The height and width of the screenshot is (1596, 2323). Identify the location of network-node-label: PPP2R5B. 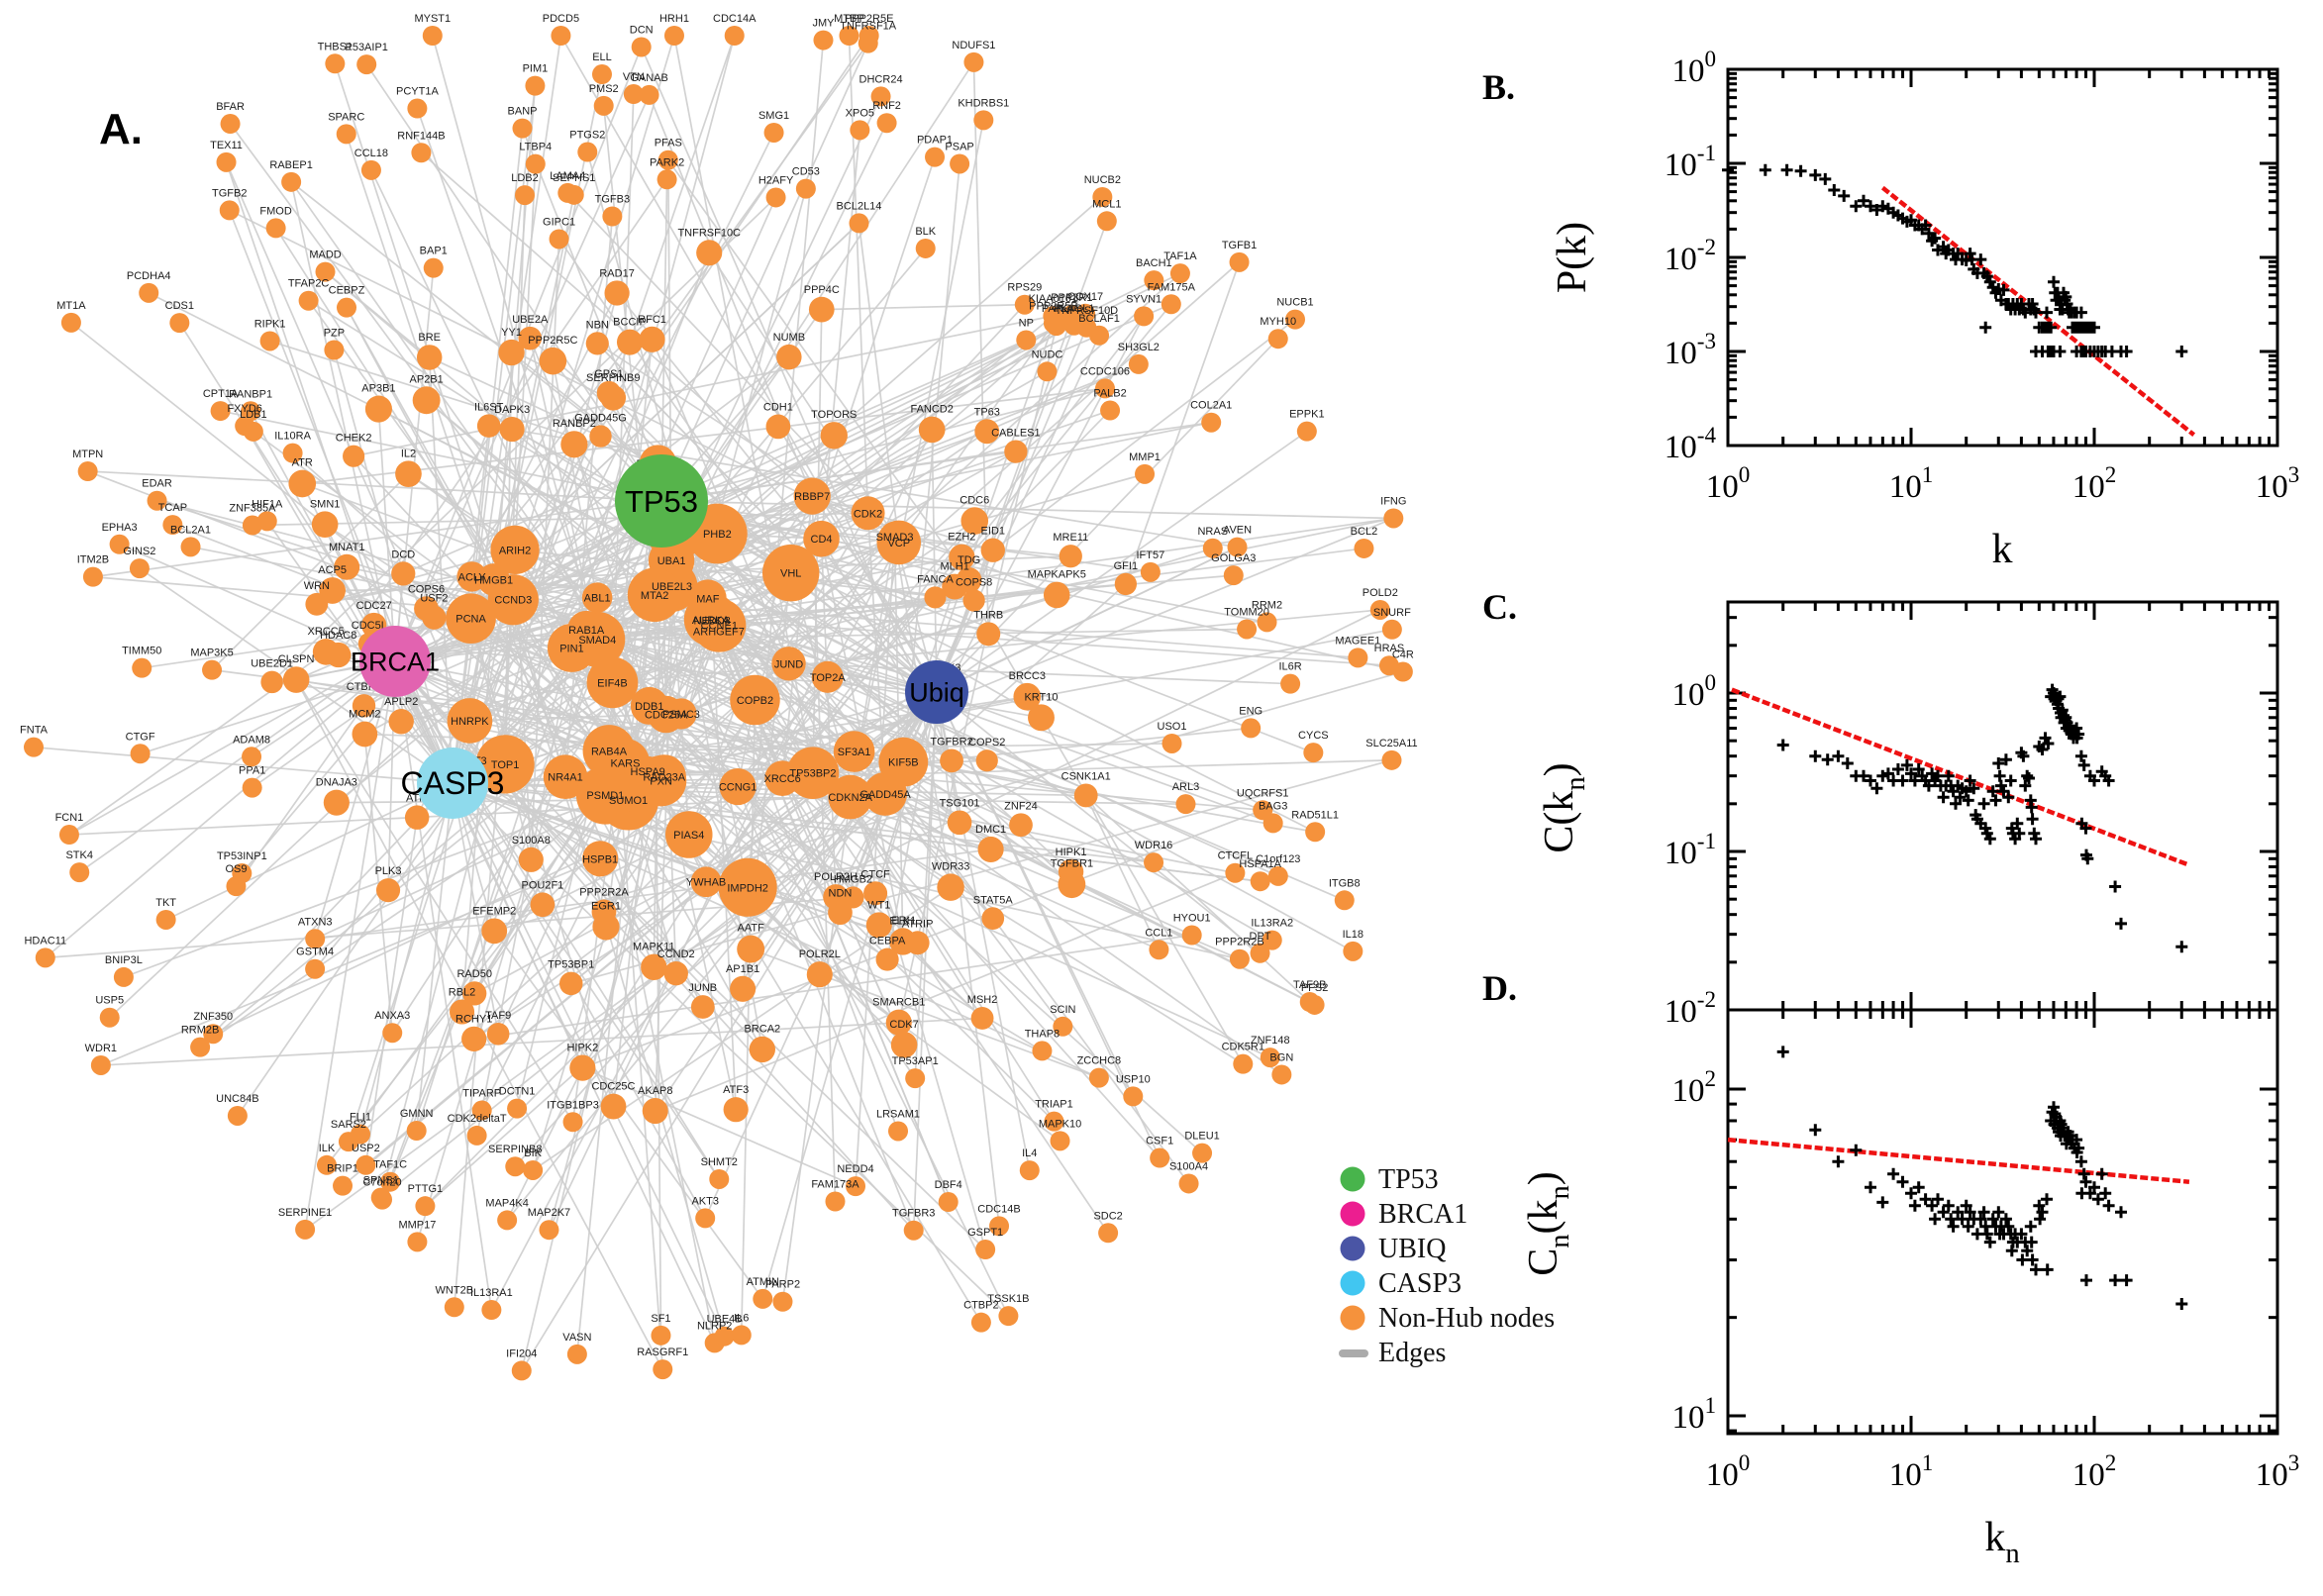
(1053, 306).